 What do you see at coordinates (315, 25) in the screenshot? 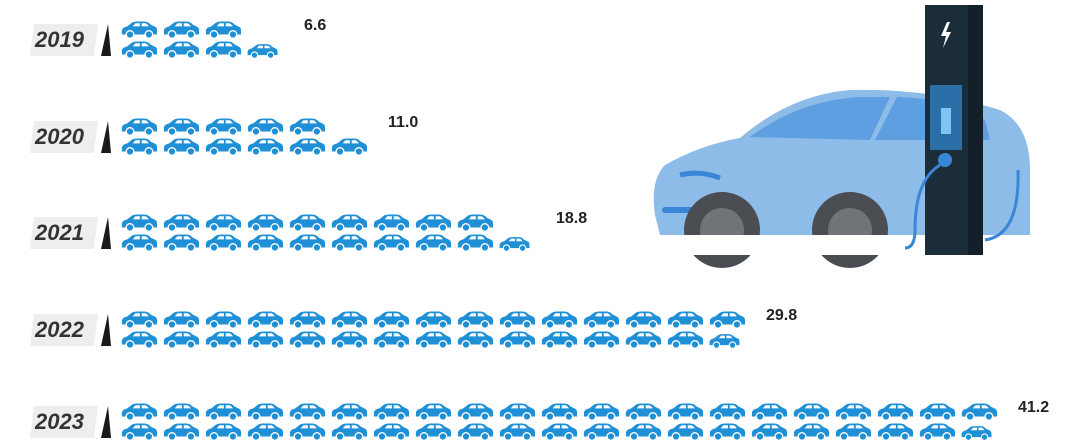
I see `value-label: 6.6` at bounding box center [315, 25].